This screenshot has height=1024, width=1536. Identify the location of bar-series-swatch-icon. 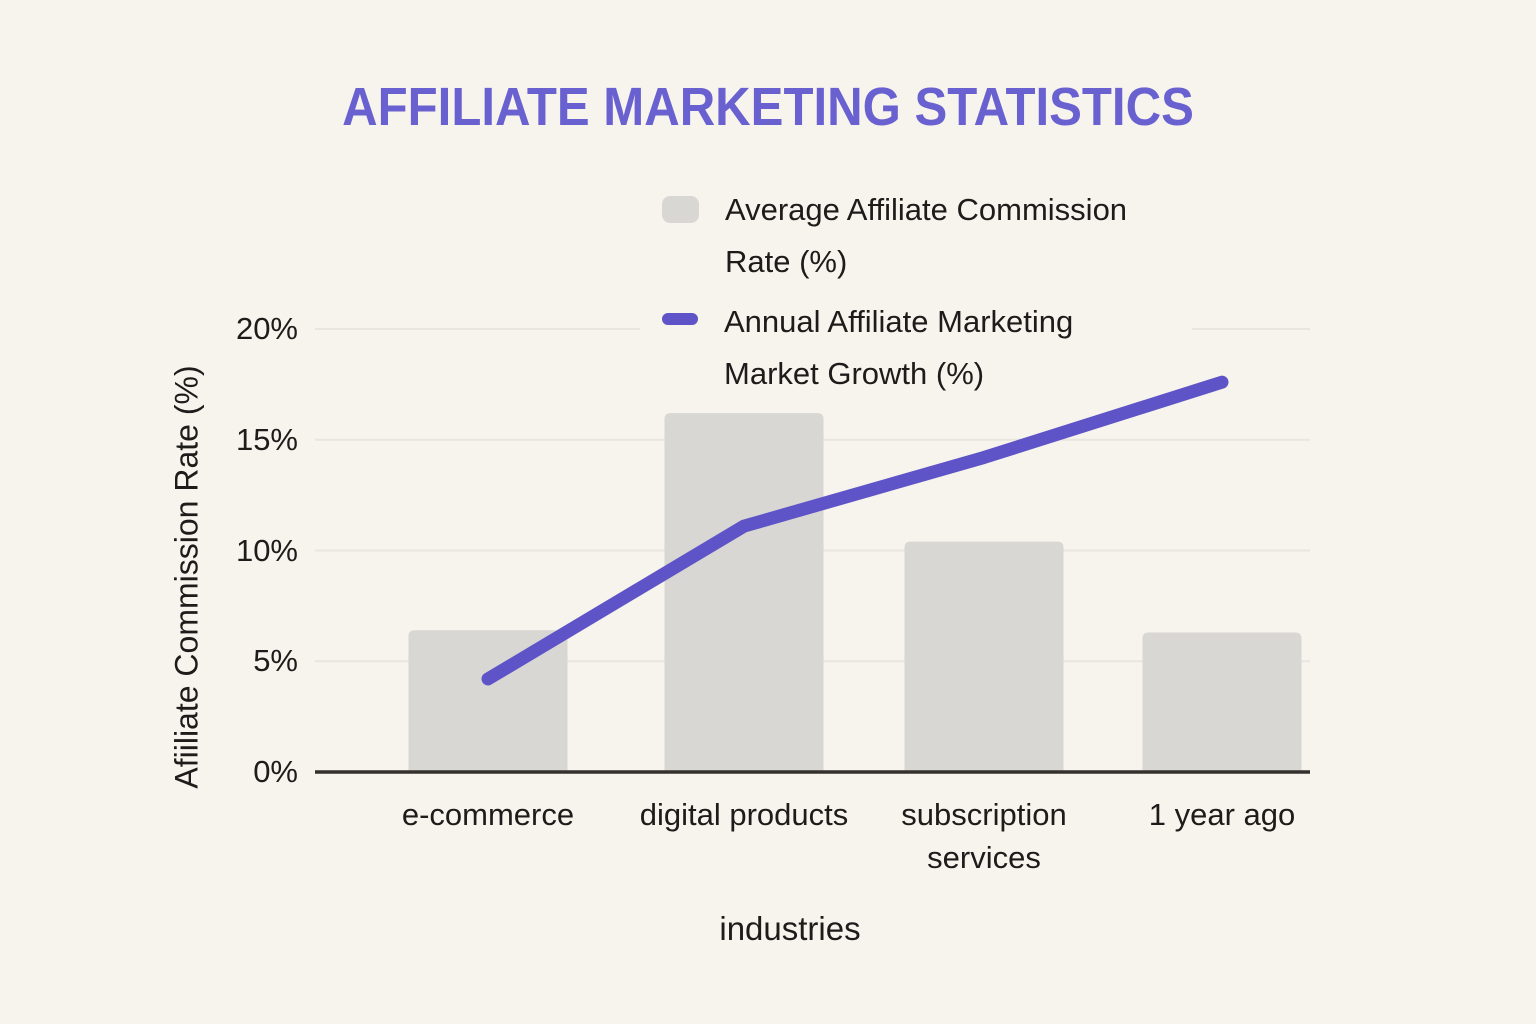
(680, 209).